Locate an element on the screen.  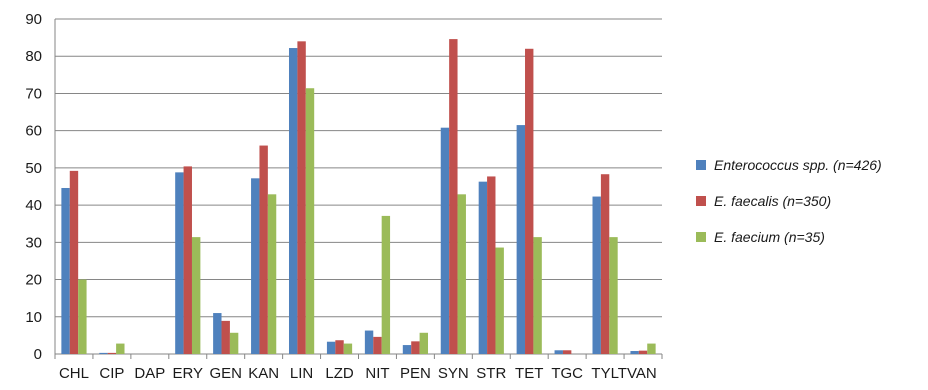
y-tick-label: 80 is located at coordinates (33, 56).